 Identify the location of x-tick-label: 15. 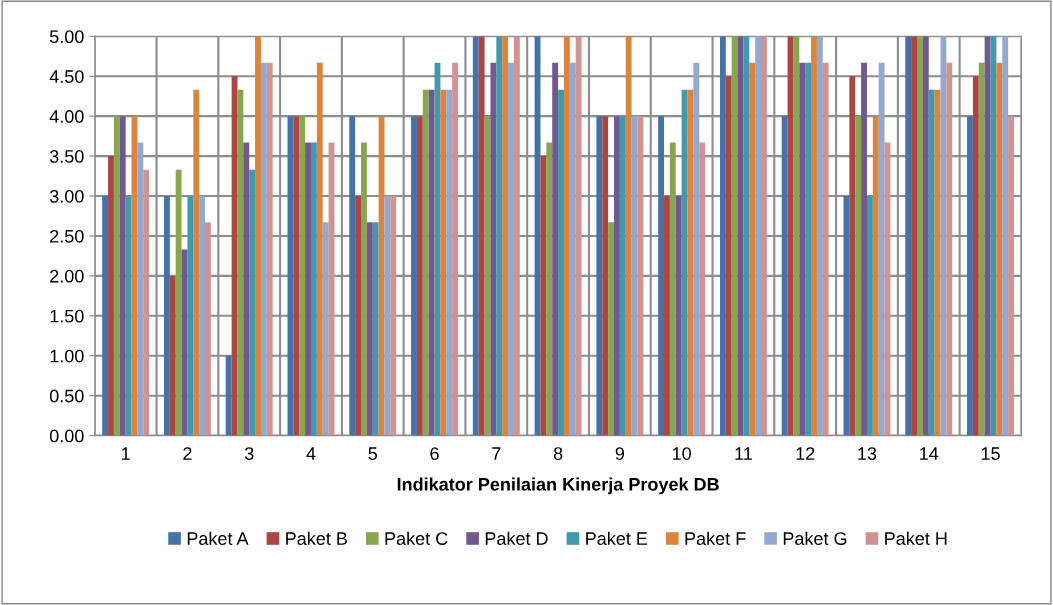
(990, 453).